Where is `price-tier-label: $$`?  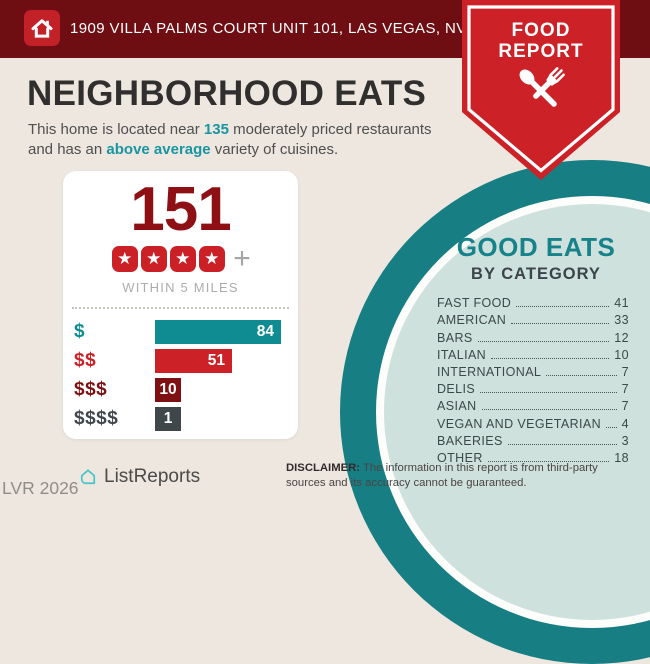 price-tier-label: $$ is located at coordinates (85, 360).